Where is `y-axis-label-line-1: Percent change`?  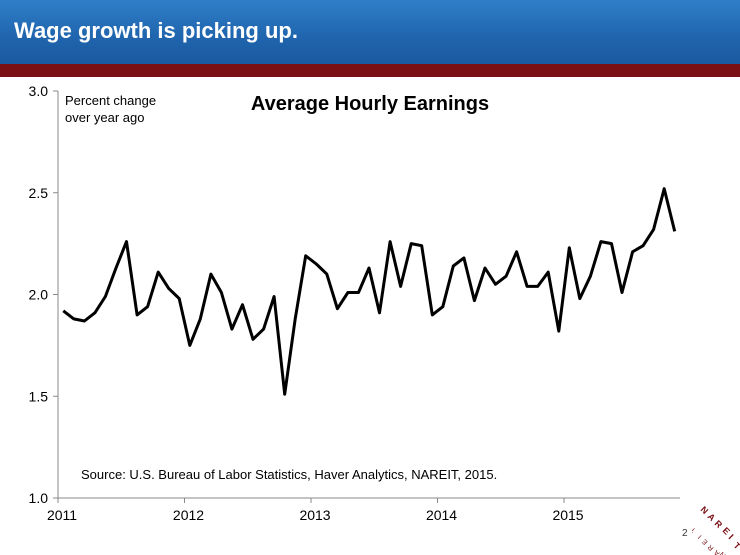
y-axis-label-line-1: Percent change is located at coordinates (110, 100).